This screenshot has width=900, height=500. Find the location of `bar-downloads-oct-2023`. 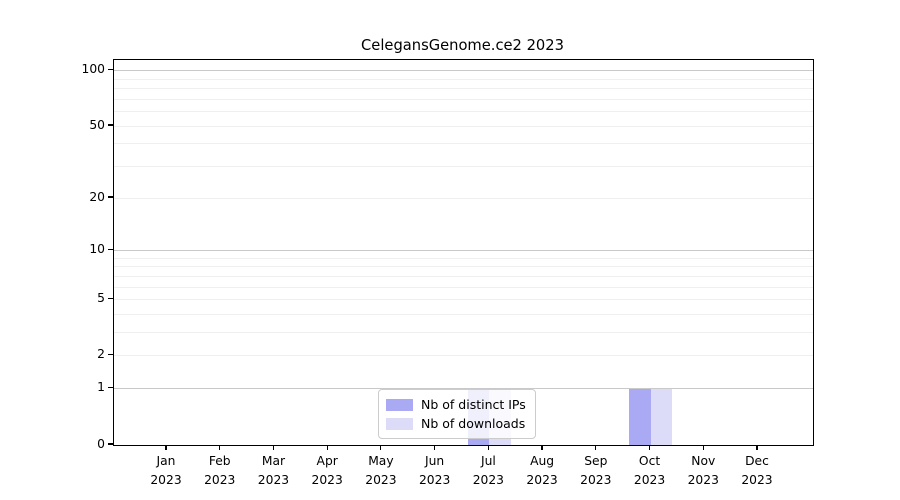

bar-downloads-oct-2023 is located at coordinates (661, 416).